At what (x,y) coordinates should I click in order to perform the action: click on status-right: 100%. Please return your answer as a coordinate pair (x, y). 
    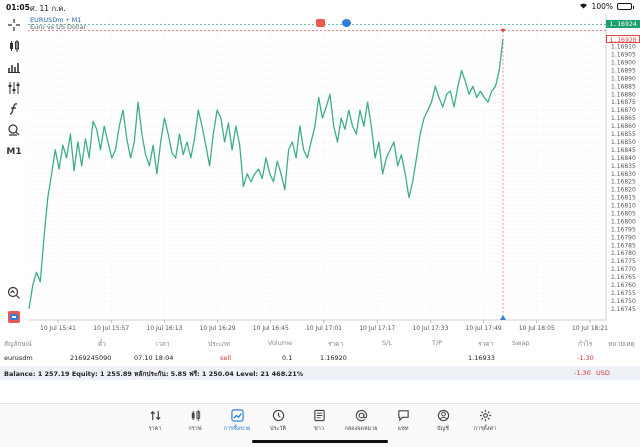
    Looking at the image, I should click on (606, 6).